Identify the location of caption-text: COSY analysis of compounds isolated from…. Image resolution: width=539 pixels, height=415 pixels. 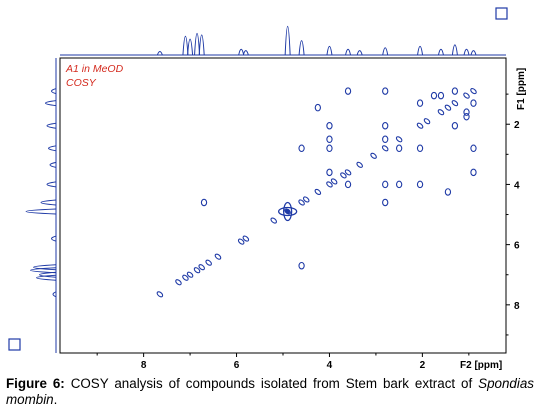
(271, 383).